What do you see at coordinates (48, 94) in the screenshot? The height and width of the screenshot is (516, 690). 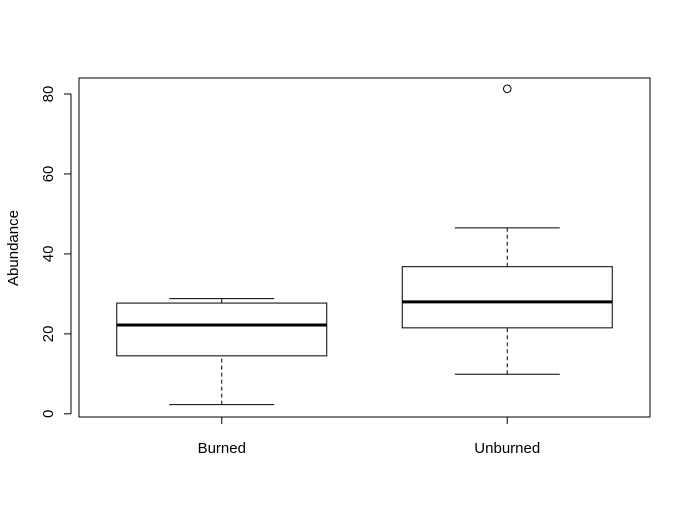 I see `y-tick-label: 80` at bounding box center [48, 94].